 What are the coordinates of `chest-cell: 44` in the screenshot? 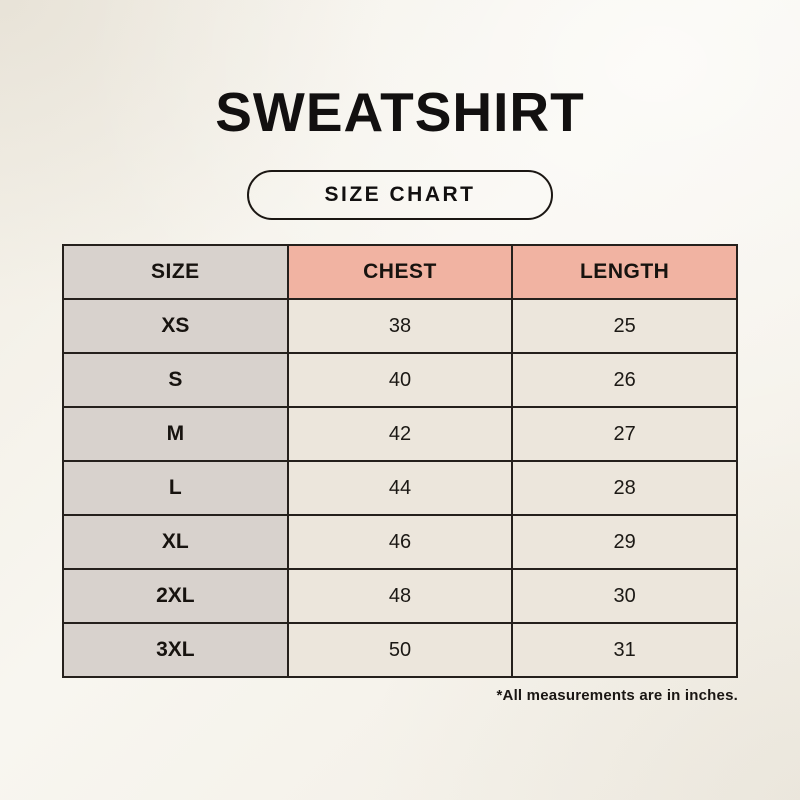 It's located at (400, 488).